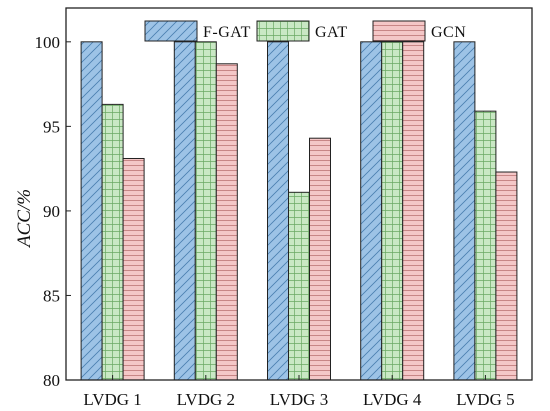 This screenshot has height=411, width=550. Describe the element at coordinates (51, 211) in the screenshot. I see `y-tick-label: 90` at that location.